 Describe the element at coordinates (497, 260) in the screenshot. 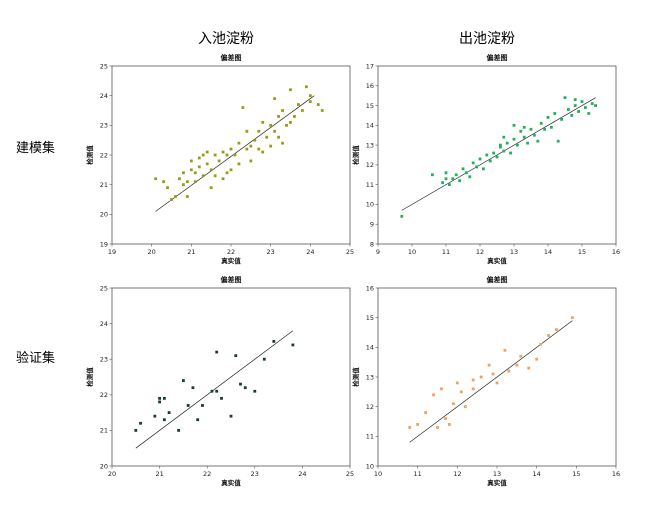

I see `x-axis-label: 真实值` at that location.